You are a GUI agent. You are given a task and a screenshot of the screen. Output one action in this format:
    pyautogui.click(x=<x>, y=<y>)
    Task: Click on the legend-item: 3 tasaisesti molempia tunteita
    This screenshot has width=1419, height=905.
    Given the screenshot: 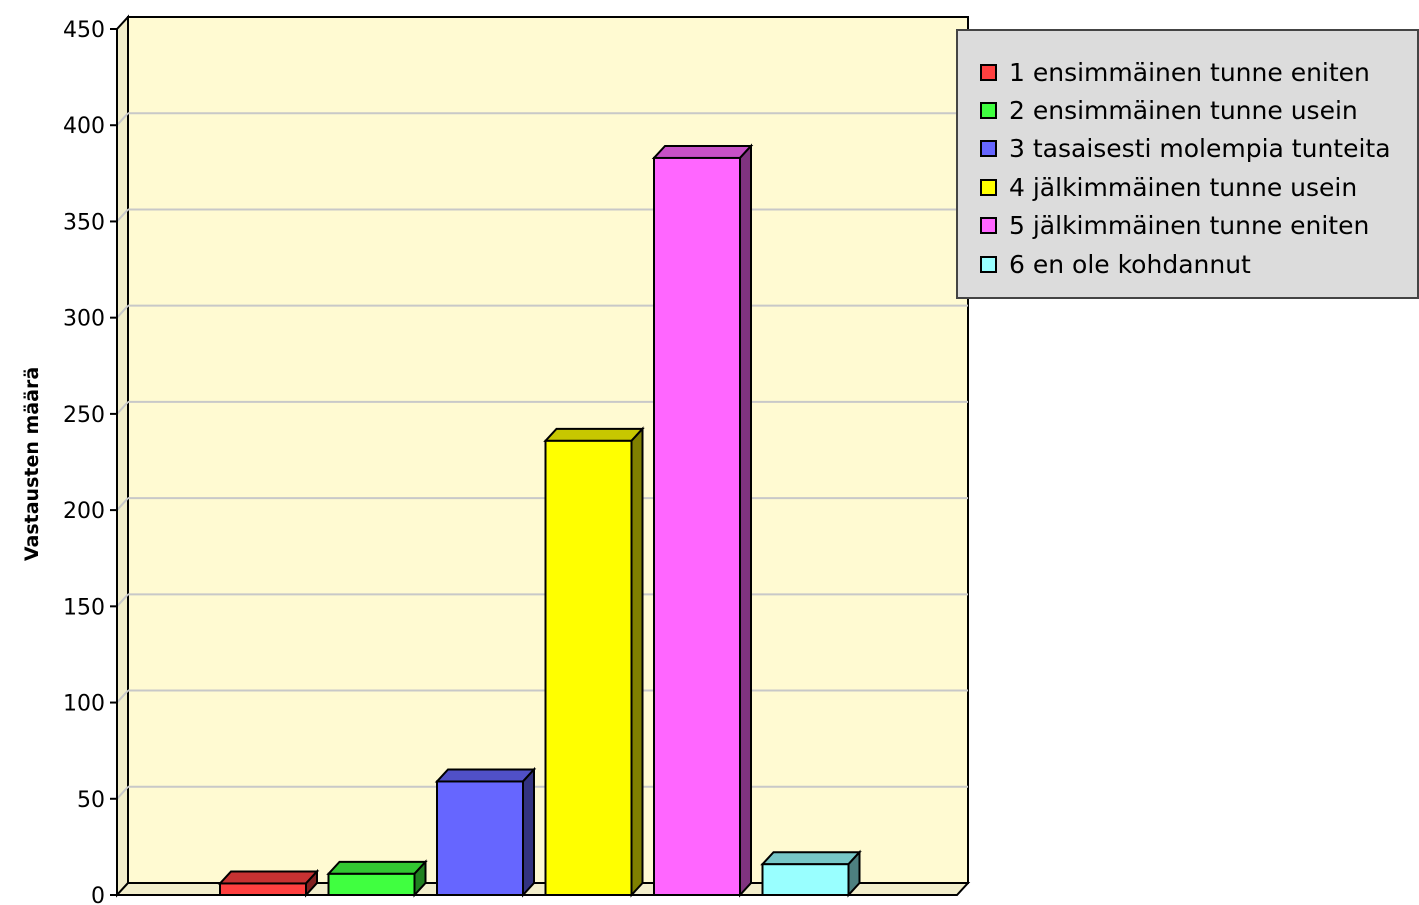 What is the action you would take?
    pyautogui.click(x=1198, y=149)
    